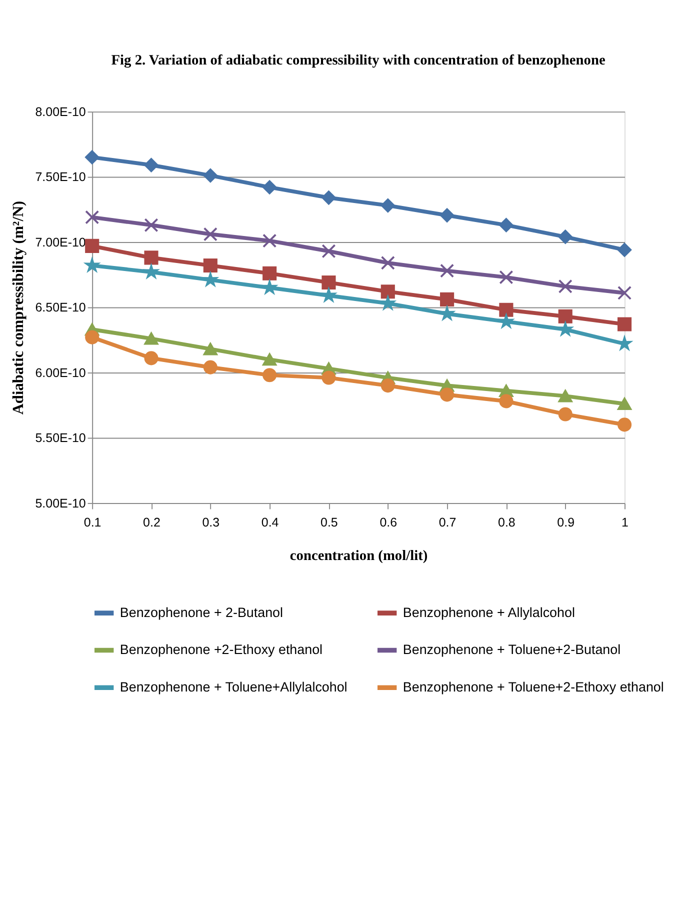  What do you see at coordinates (358, 60) in the screenshot?
I see `chart-title: Fig 2. Variation of adiabatic compressibility with concentration of benzophenone` at bounding box center [358, 60].